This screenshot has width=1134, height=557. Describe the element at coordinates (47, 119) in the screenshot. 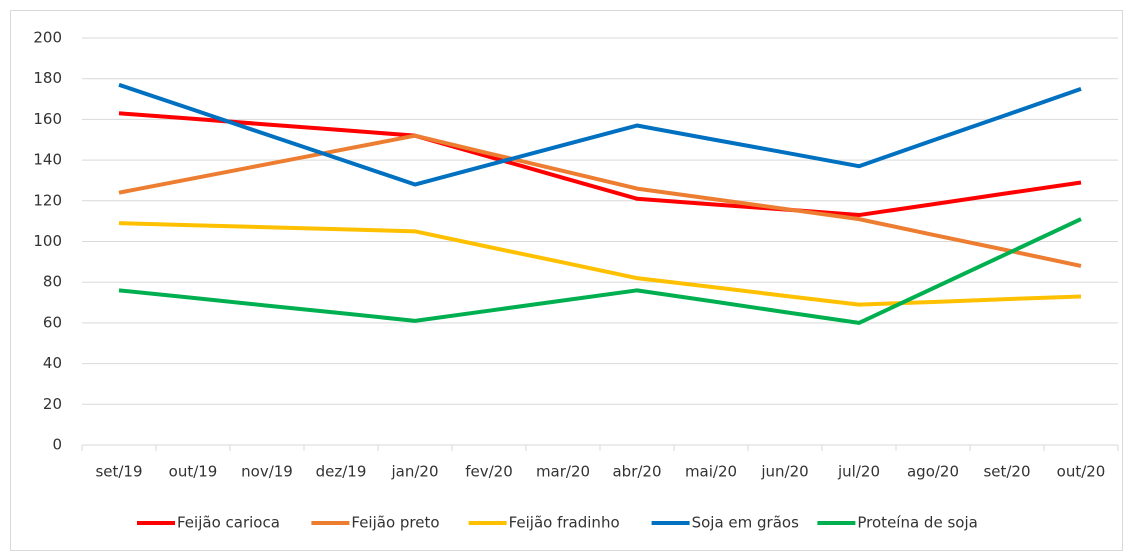

I see `y-tick-label: 160` at that location.